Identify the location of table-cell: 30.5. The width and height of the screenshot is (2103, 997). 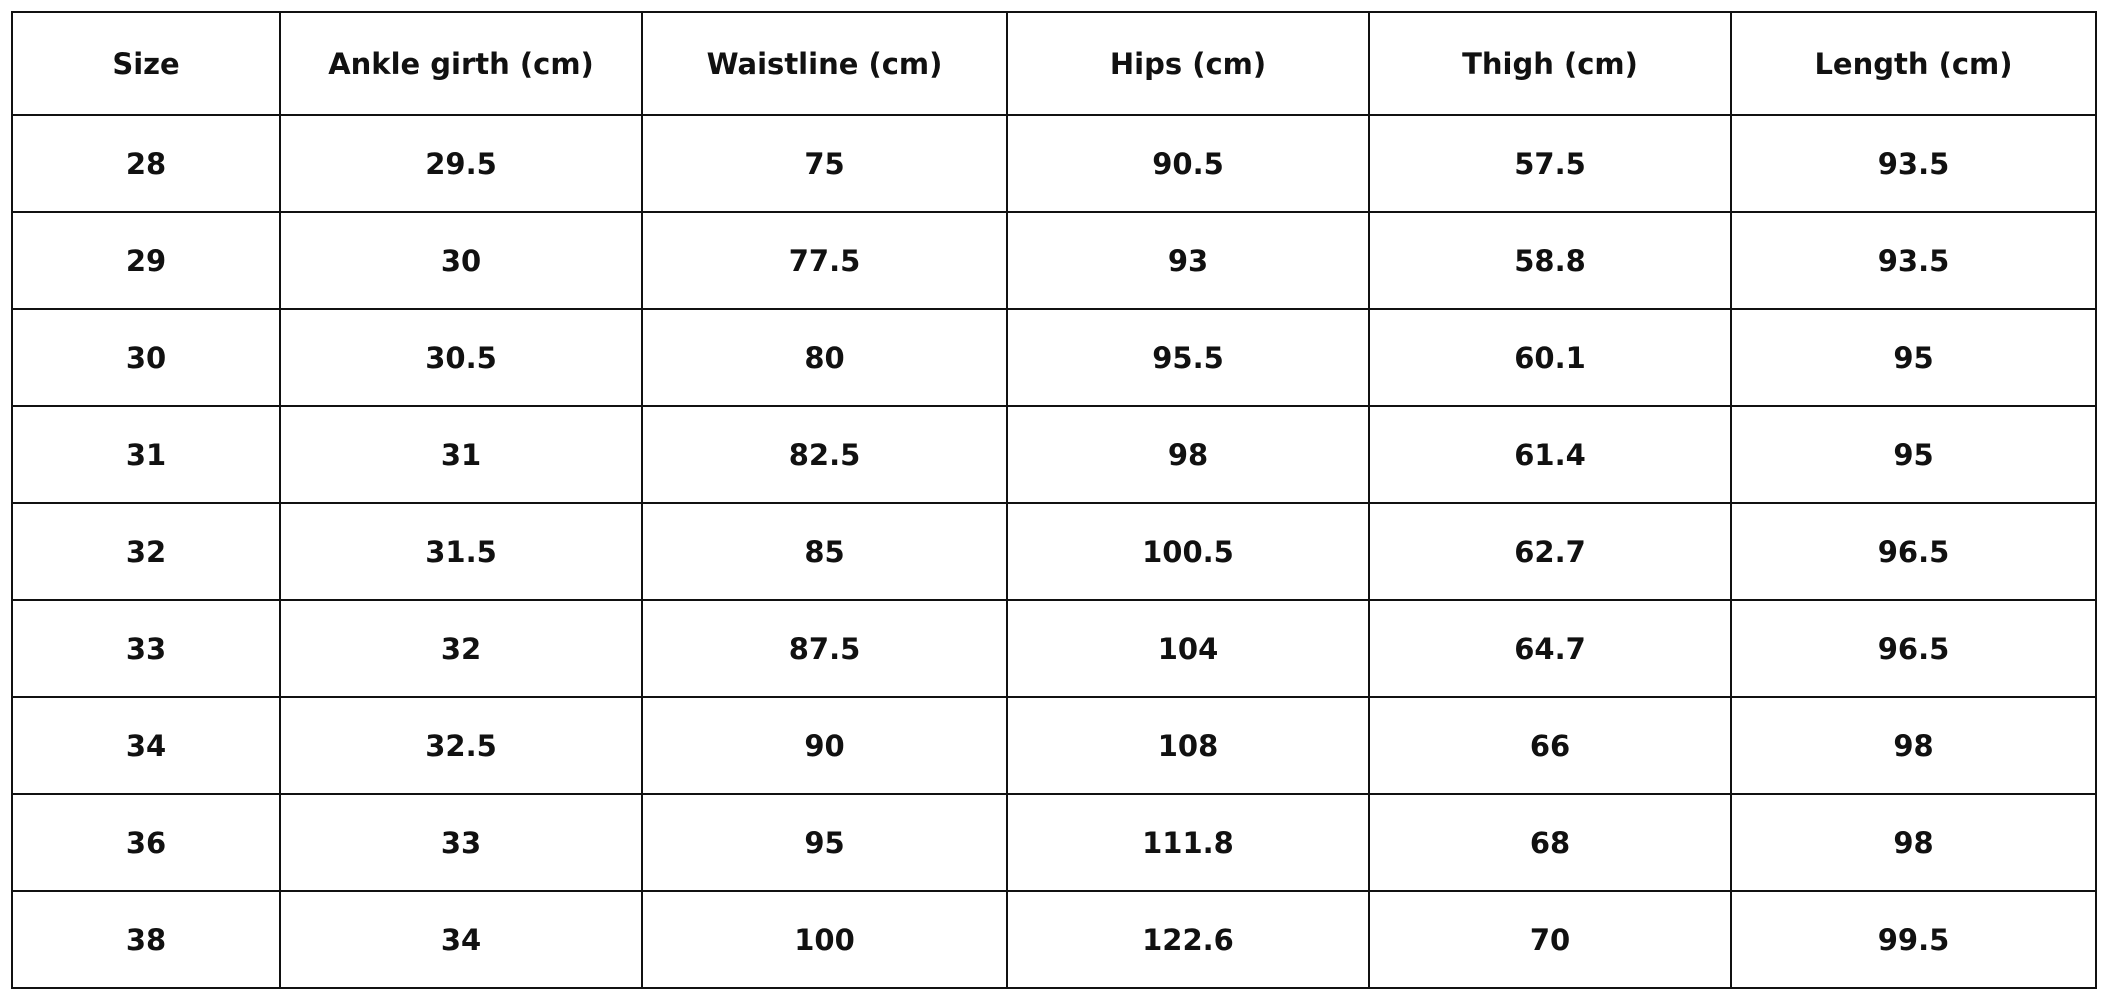
(461, 357).